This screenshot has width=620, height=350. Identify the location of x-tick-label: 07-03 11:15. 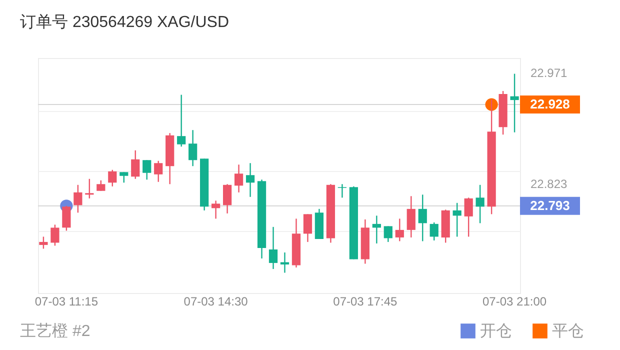
(66, 301).